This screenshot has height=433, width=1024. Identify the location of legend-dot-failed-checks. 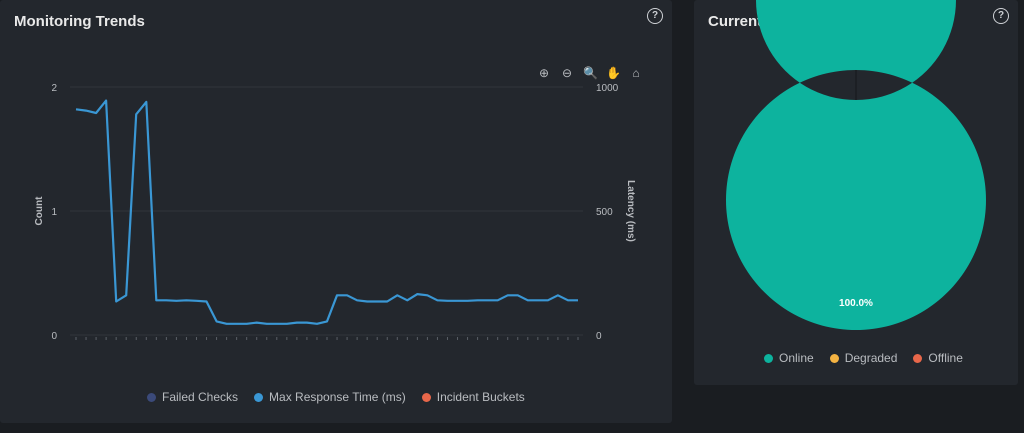
(151, 397).